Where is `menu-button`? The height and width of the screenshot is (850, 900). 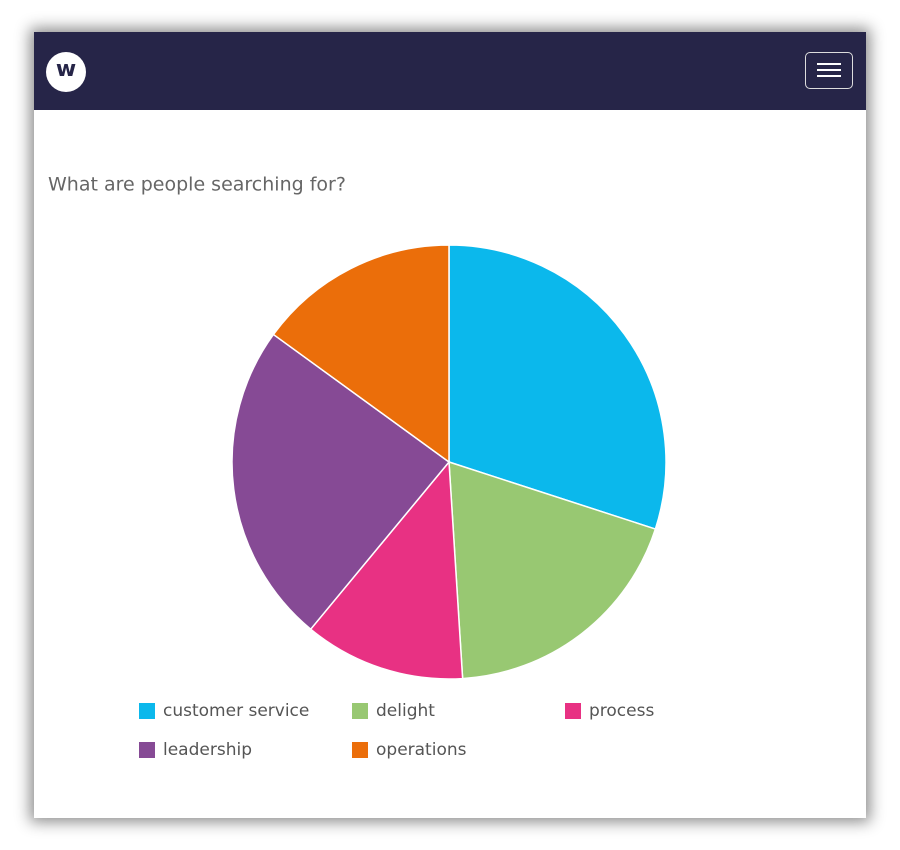 menu-button is located at coordinates (829, 70).